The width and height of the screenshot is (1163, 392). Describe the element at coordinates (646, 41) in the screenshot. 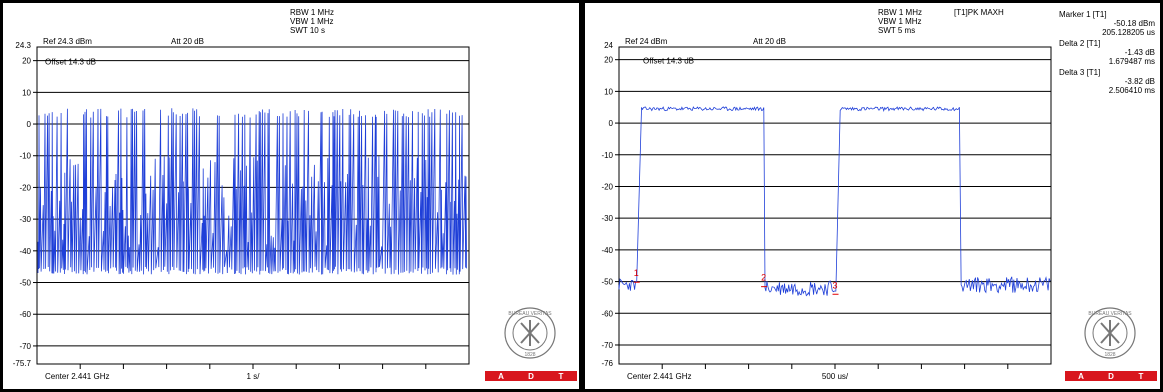

I see `ref-level-label: Ref 24 dBm` at that location.